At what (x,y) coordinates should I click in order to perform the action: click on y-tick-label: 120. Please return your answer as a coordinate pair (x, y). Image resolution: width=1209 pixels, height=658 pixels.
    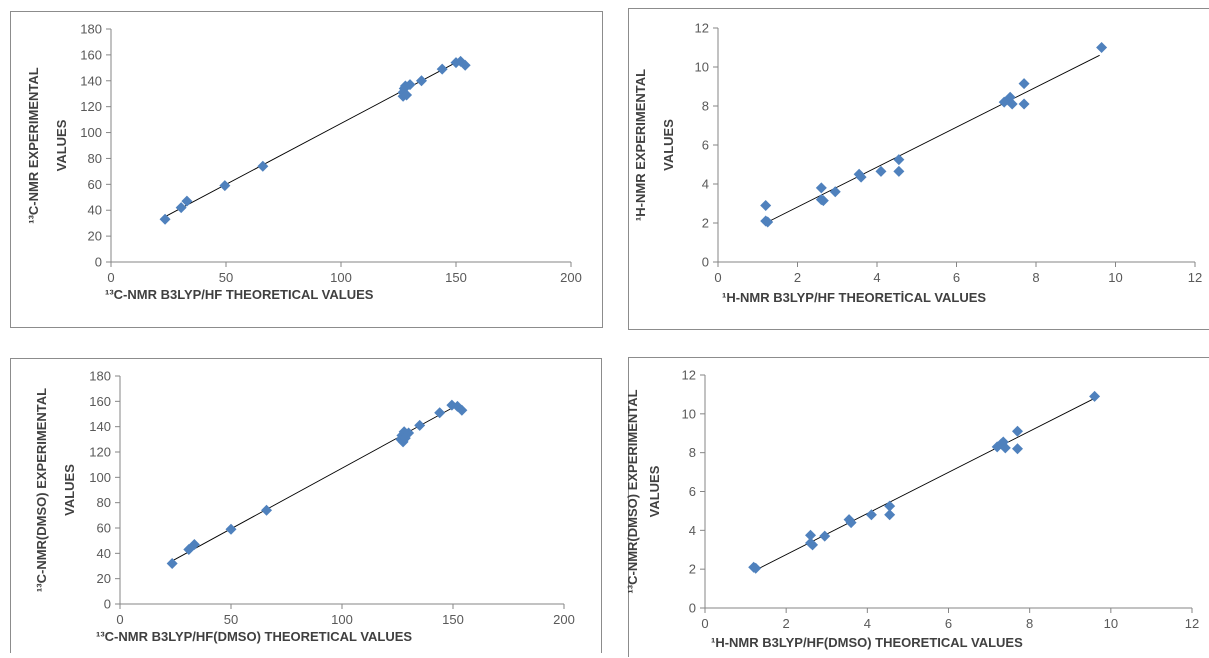
    Looking at the image, I should click on (91, 106).